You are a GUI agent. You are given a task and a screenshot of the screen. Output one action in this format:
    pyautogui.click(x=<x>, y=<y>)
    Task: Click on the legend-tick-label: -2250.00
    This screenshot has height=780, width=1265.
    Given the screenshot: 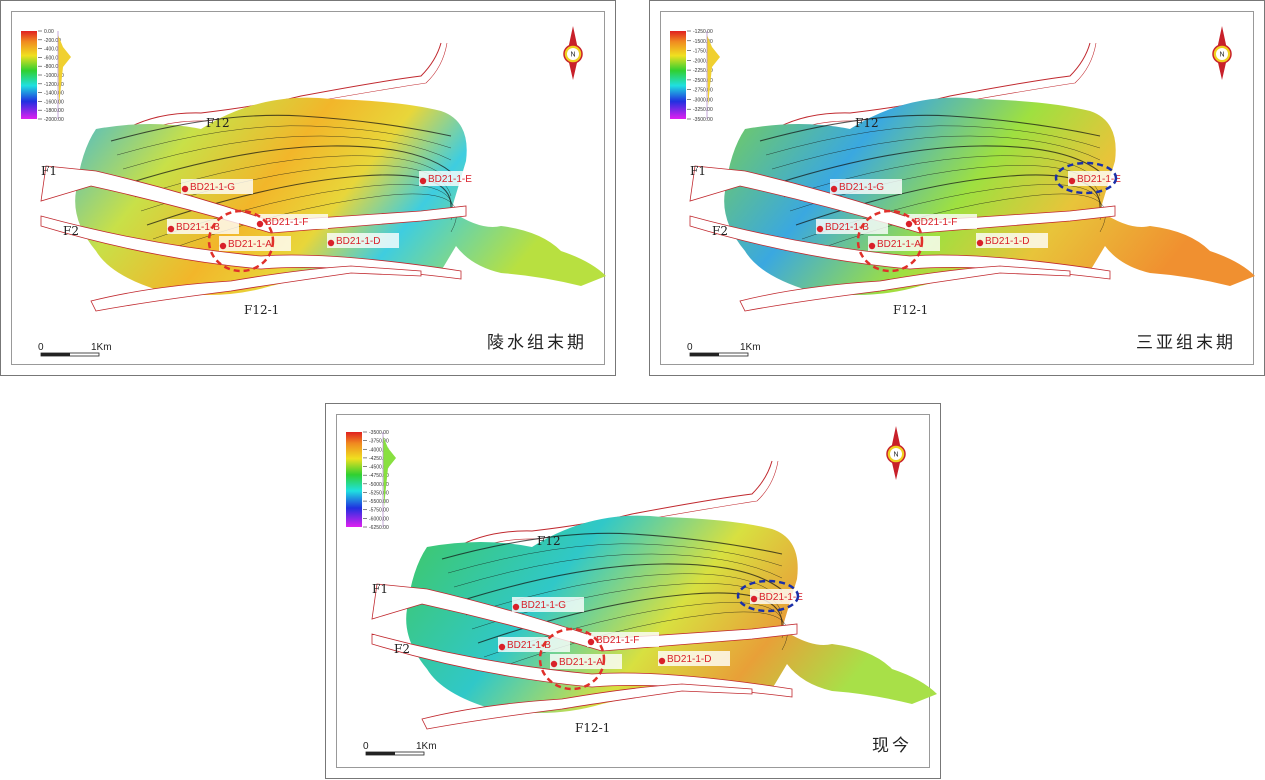 What is the action you would take?
    pyautogui.click(x=703, y=71)
    